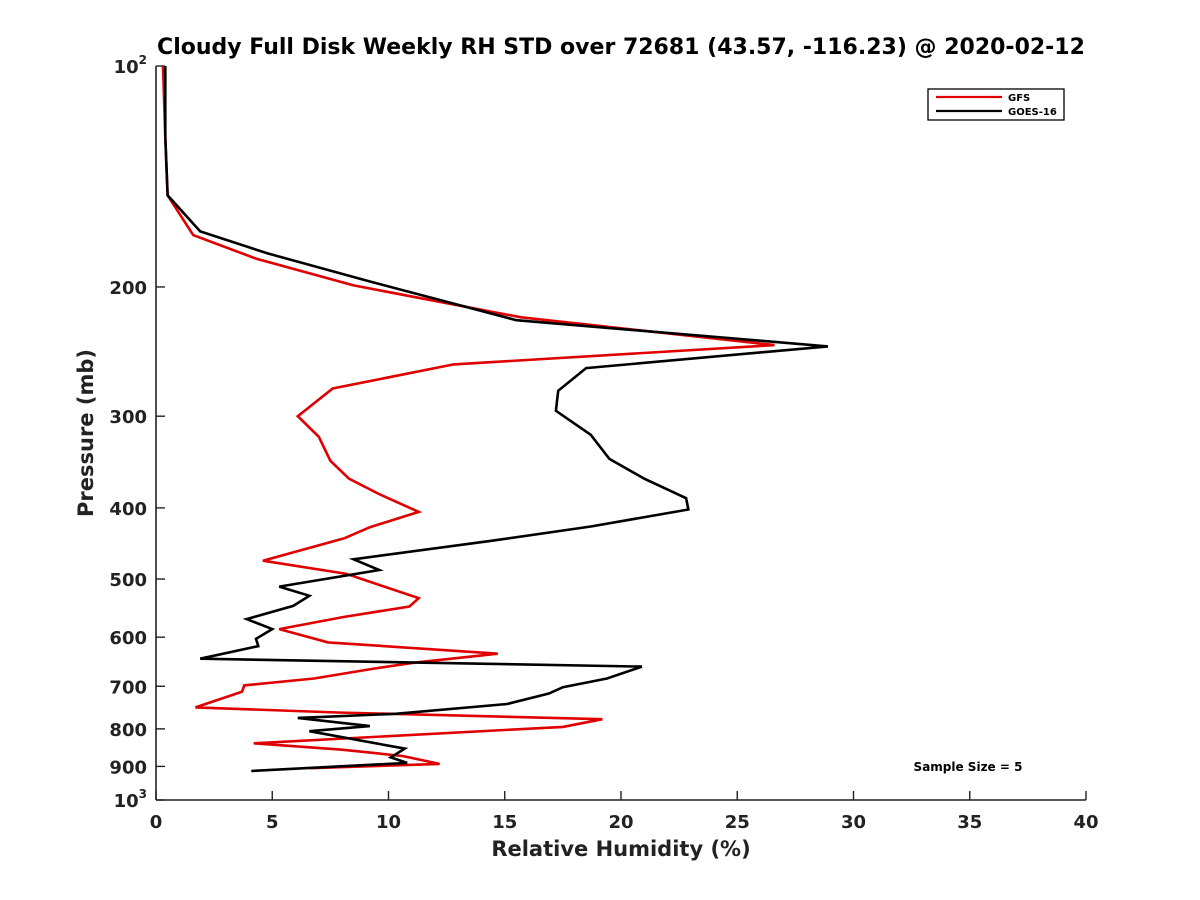 This screenshot has height=900, width=1200. Describe the element at coordinates (272, 822) in the screenshot. I see `x-tick-label: 5` at that location.